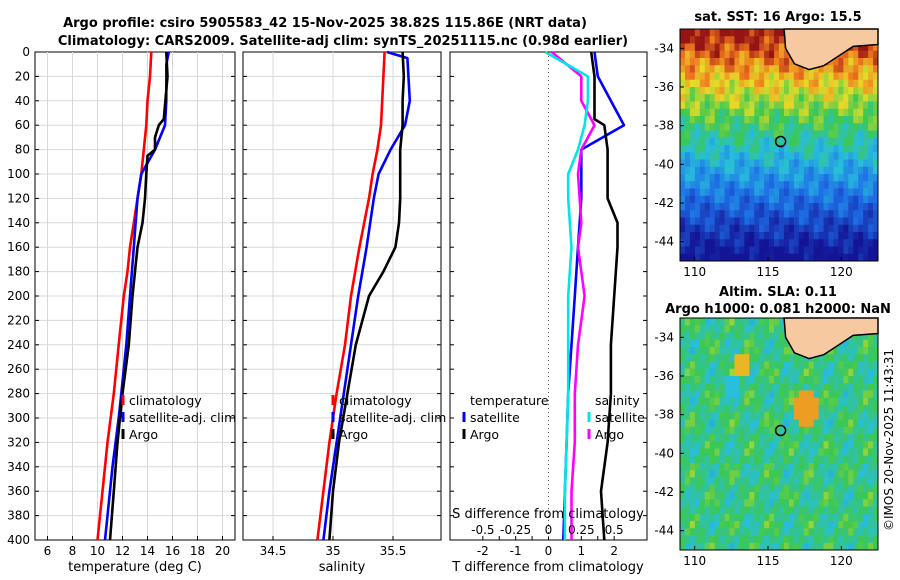 The width and height of the screenshot is (900, 580). Describe the element at coordinates (222, 551) in the screenshot. I see `x-tick-label: 20` at that location.